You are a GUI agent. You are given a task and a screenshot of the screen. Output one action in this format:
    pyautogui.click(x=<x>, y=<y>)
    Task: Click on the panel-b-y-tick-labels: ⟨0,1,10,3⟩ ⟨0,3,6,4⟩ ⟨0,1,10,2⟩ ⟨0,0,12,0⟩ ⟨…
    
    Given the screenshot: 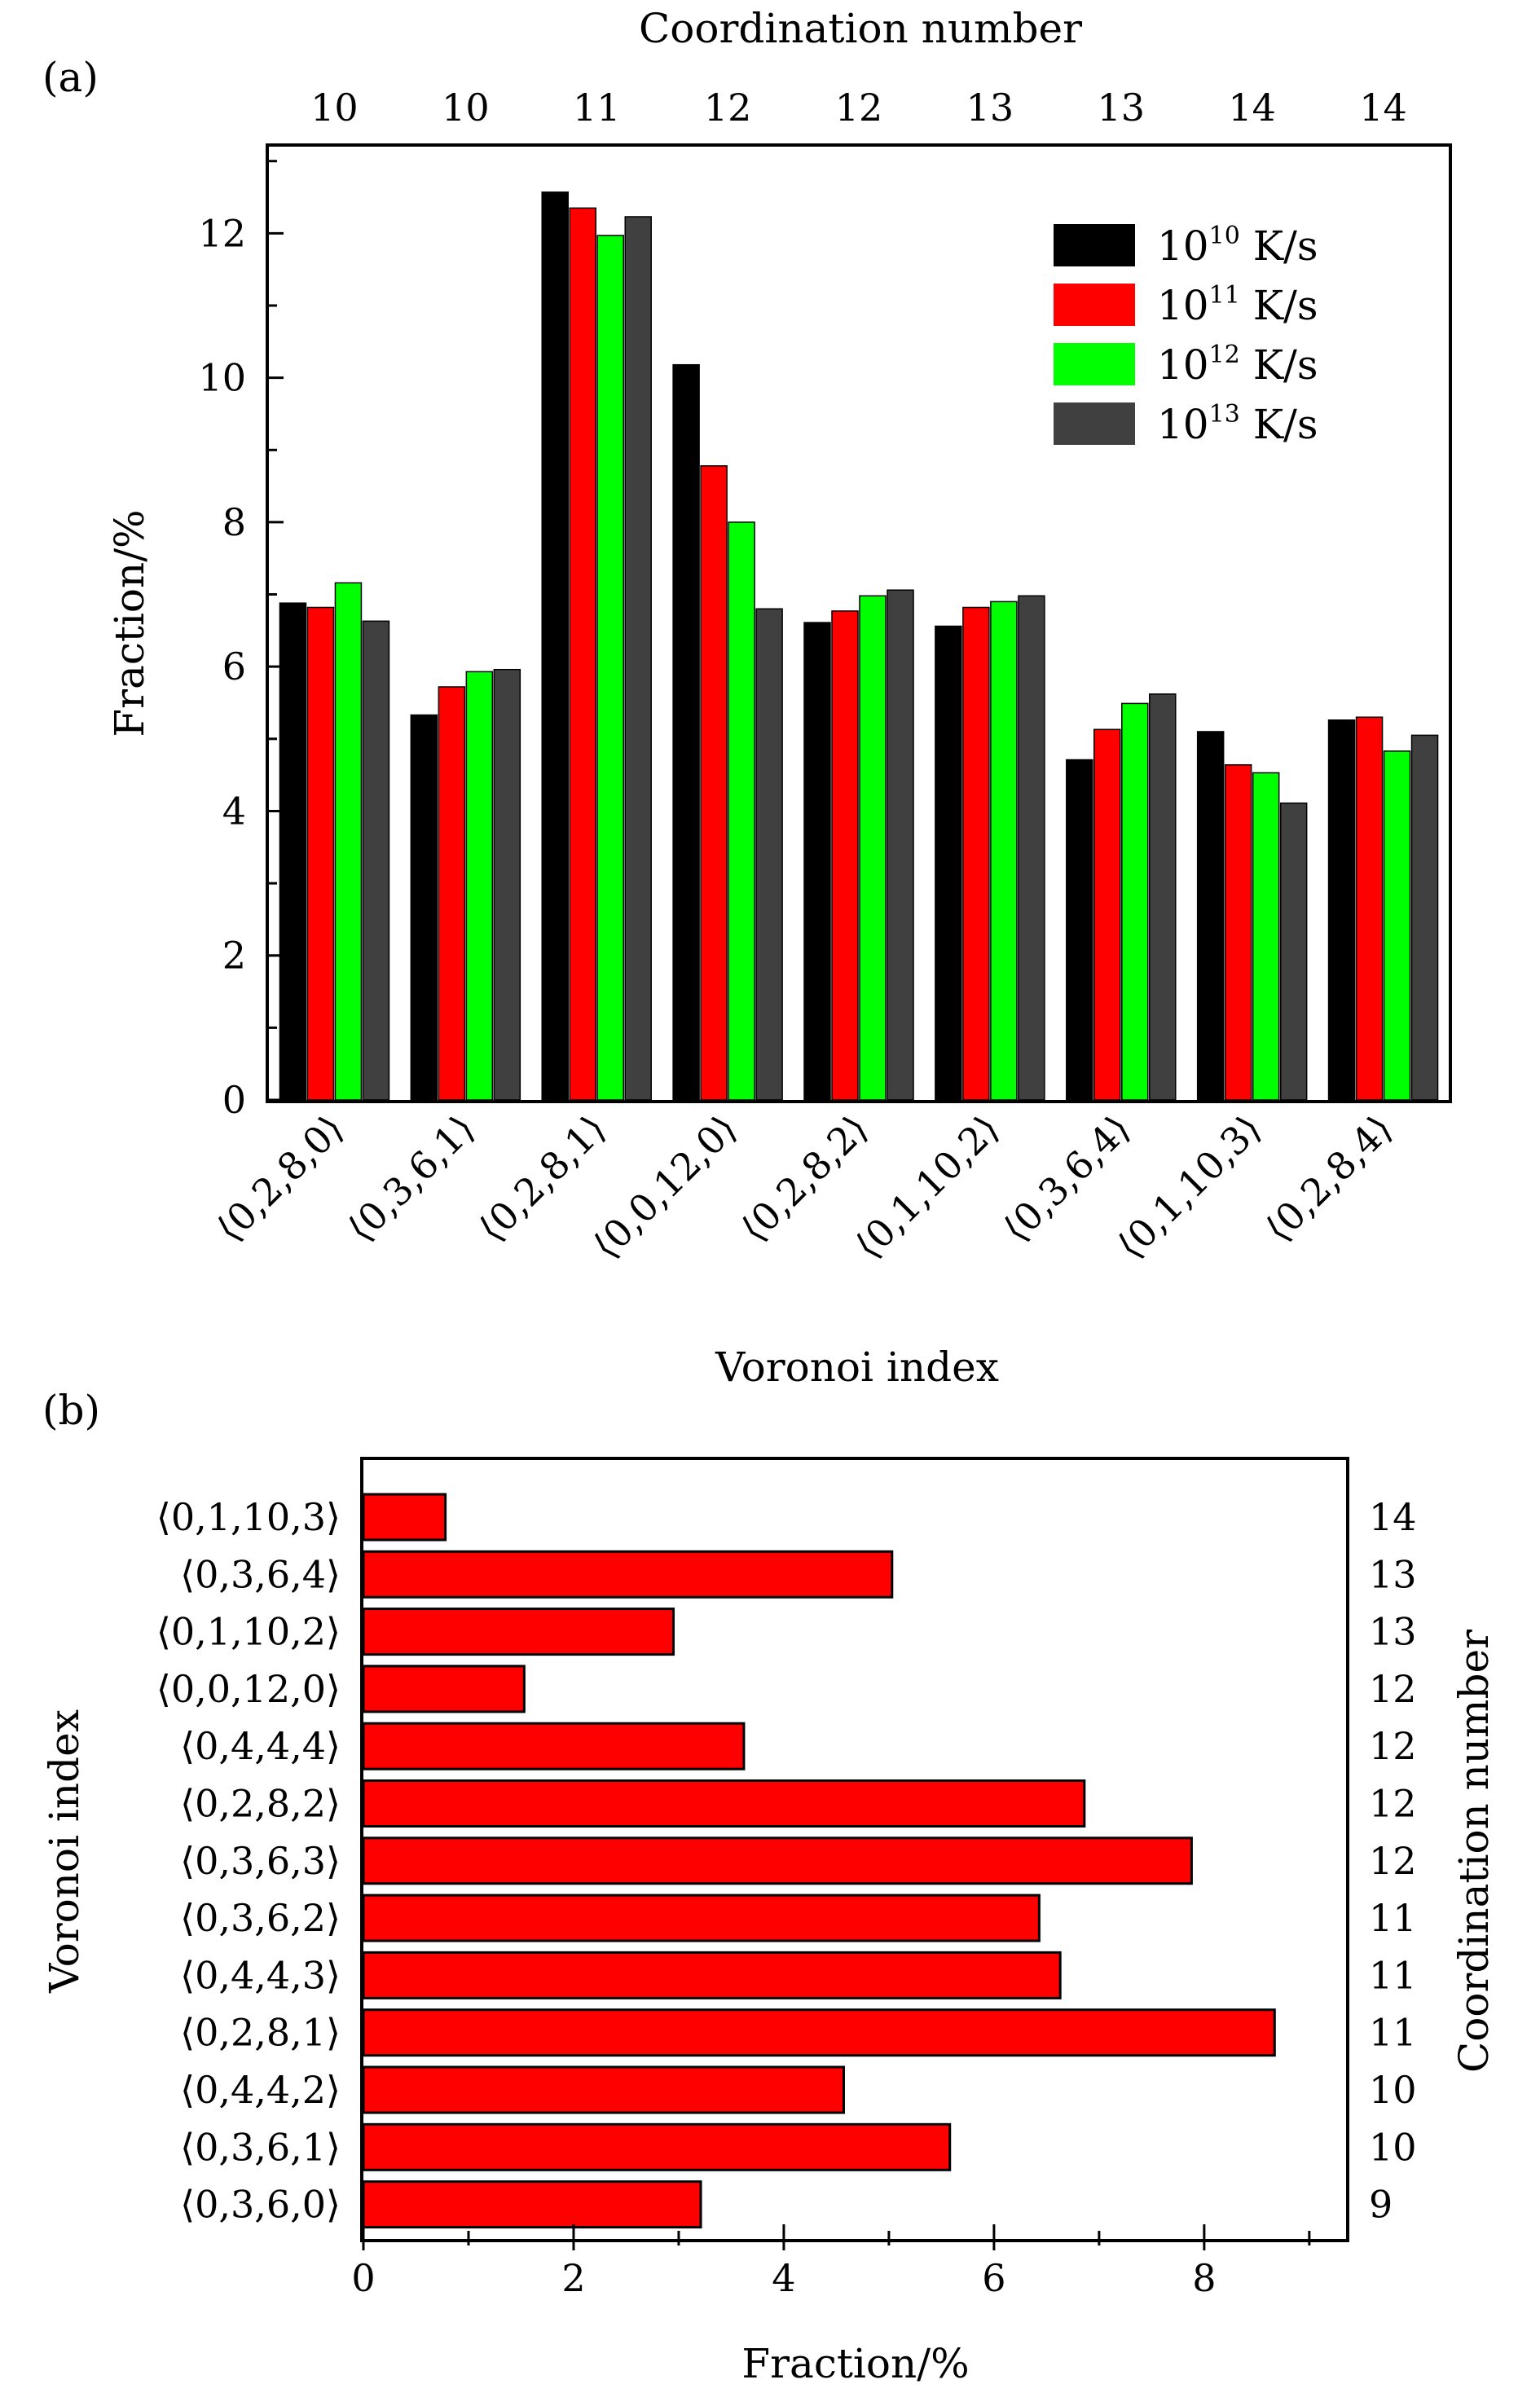 What is the action you would take?
    pyautogui.click(x=248, y=1861)
    